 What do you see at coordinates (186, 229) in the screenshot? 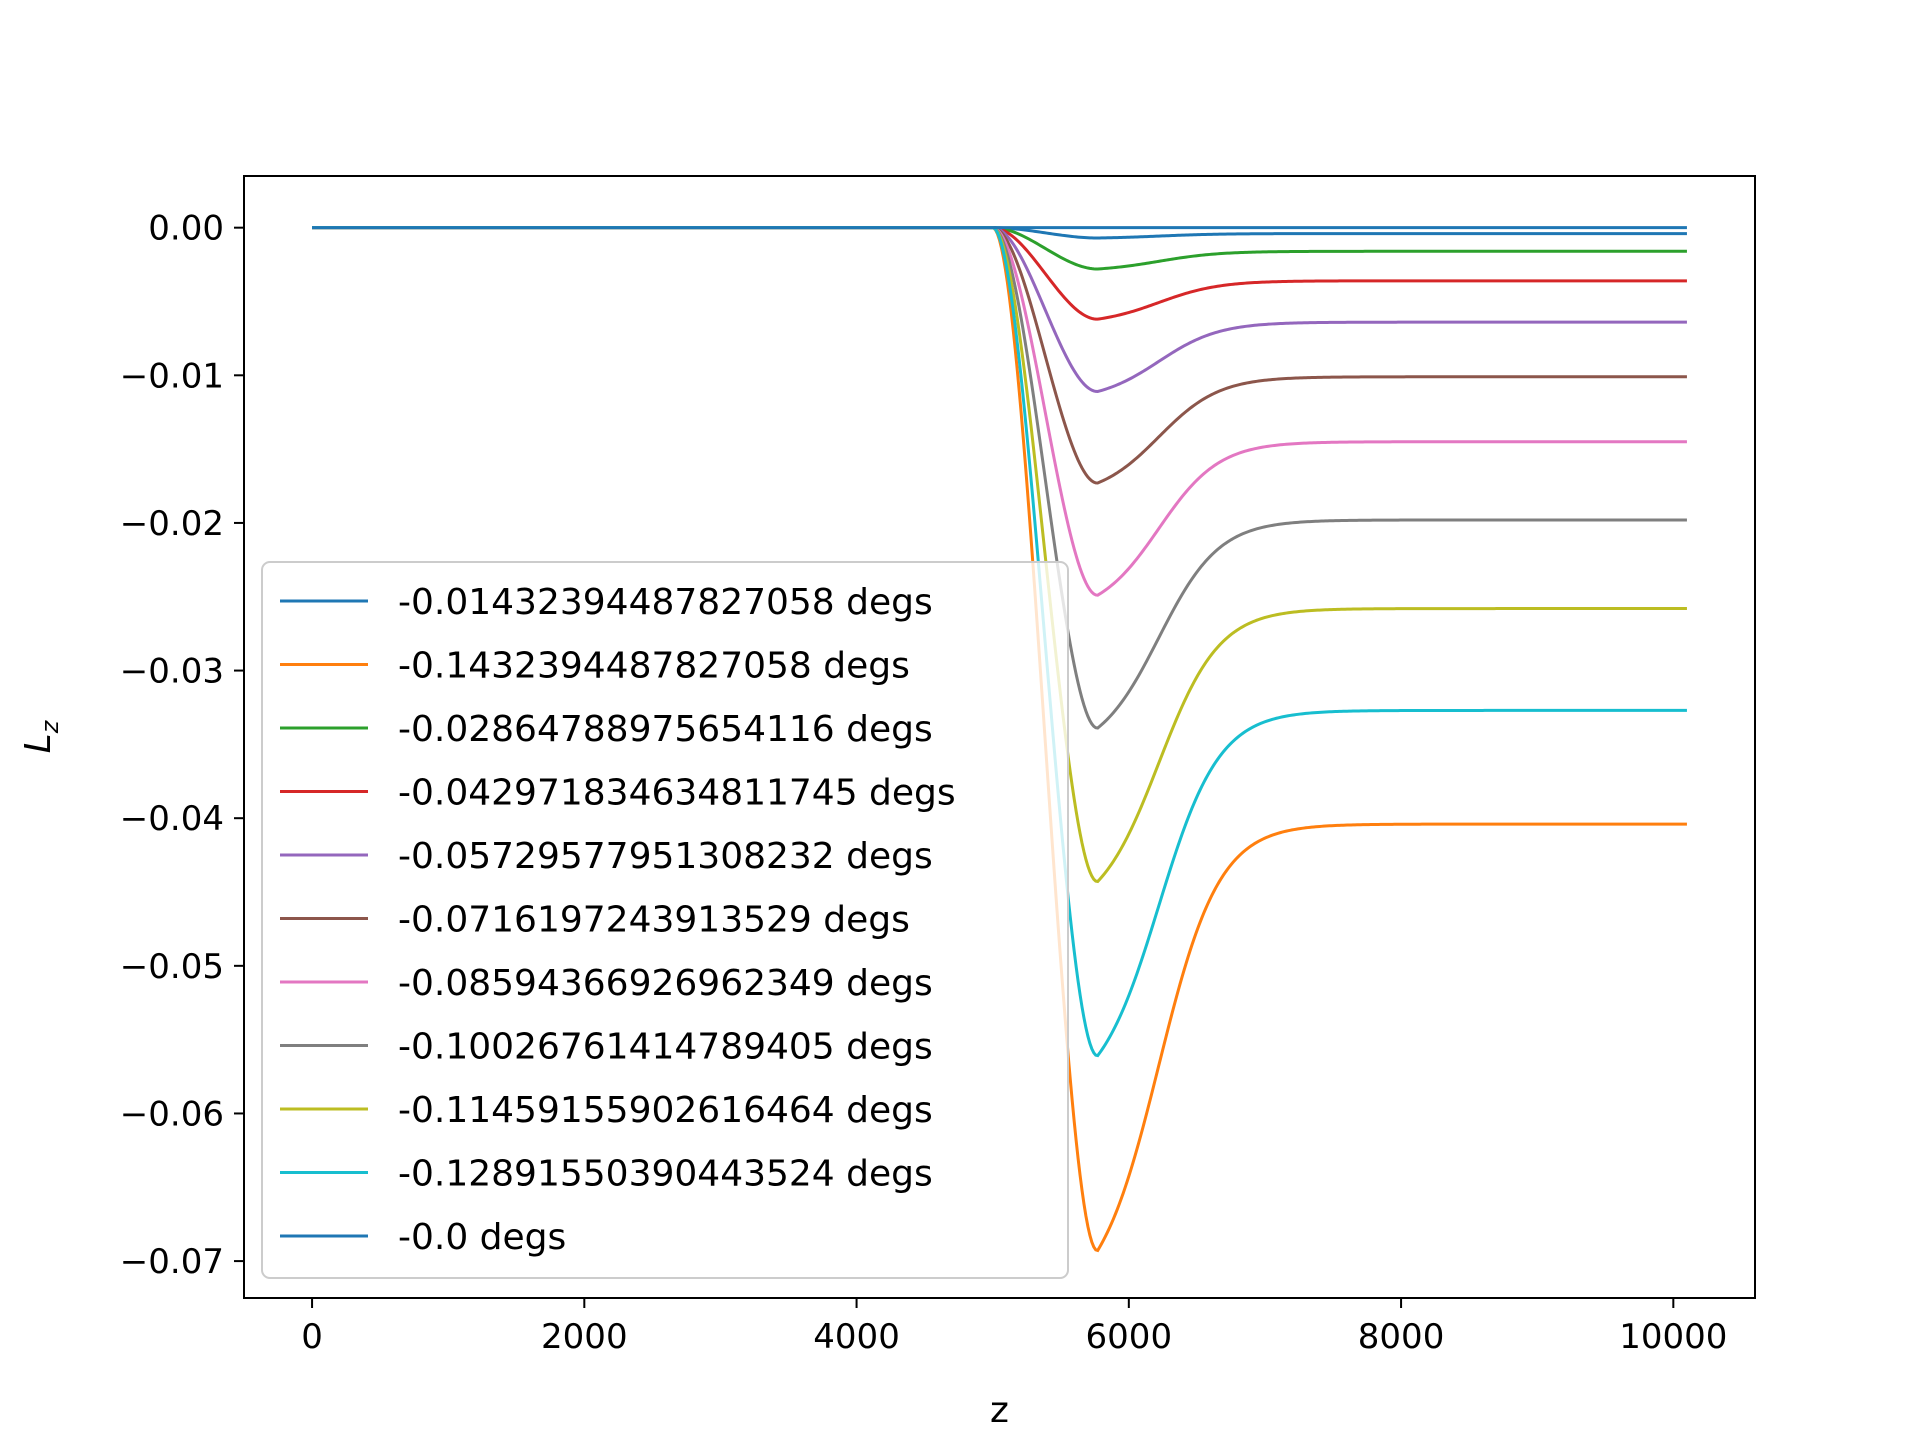
I see `y-tick-label: 0.00` at bounding box center [186, 229].